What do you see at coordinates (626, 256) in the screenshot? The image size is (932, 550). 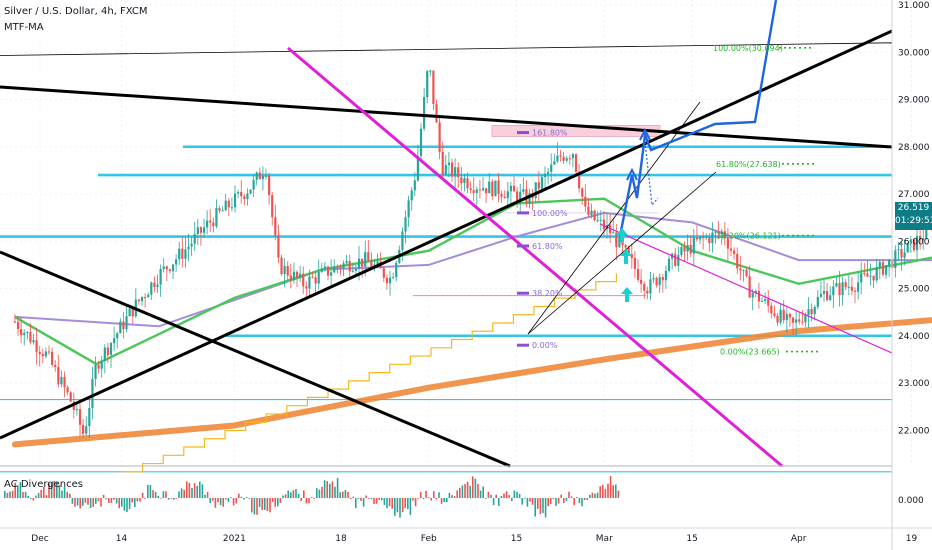 I see `up-arrow-icon` at bounding box center [626, 256].